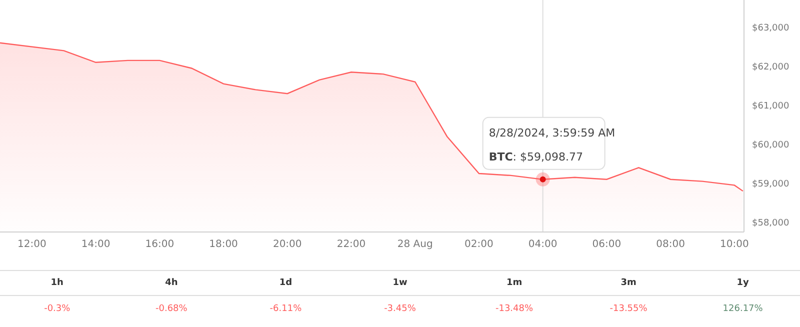  What do you see at coordinates (771, 106) in the screenshot?
I see `y-tick-label: $61,000` at bounding box center [771, 106].